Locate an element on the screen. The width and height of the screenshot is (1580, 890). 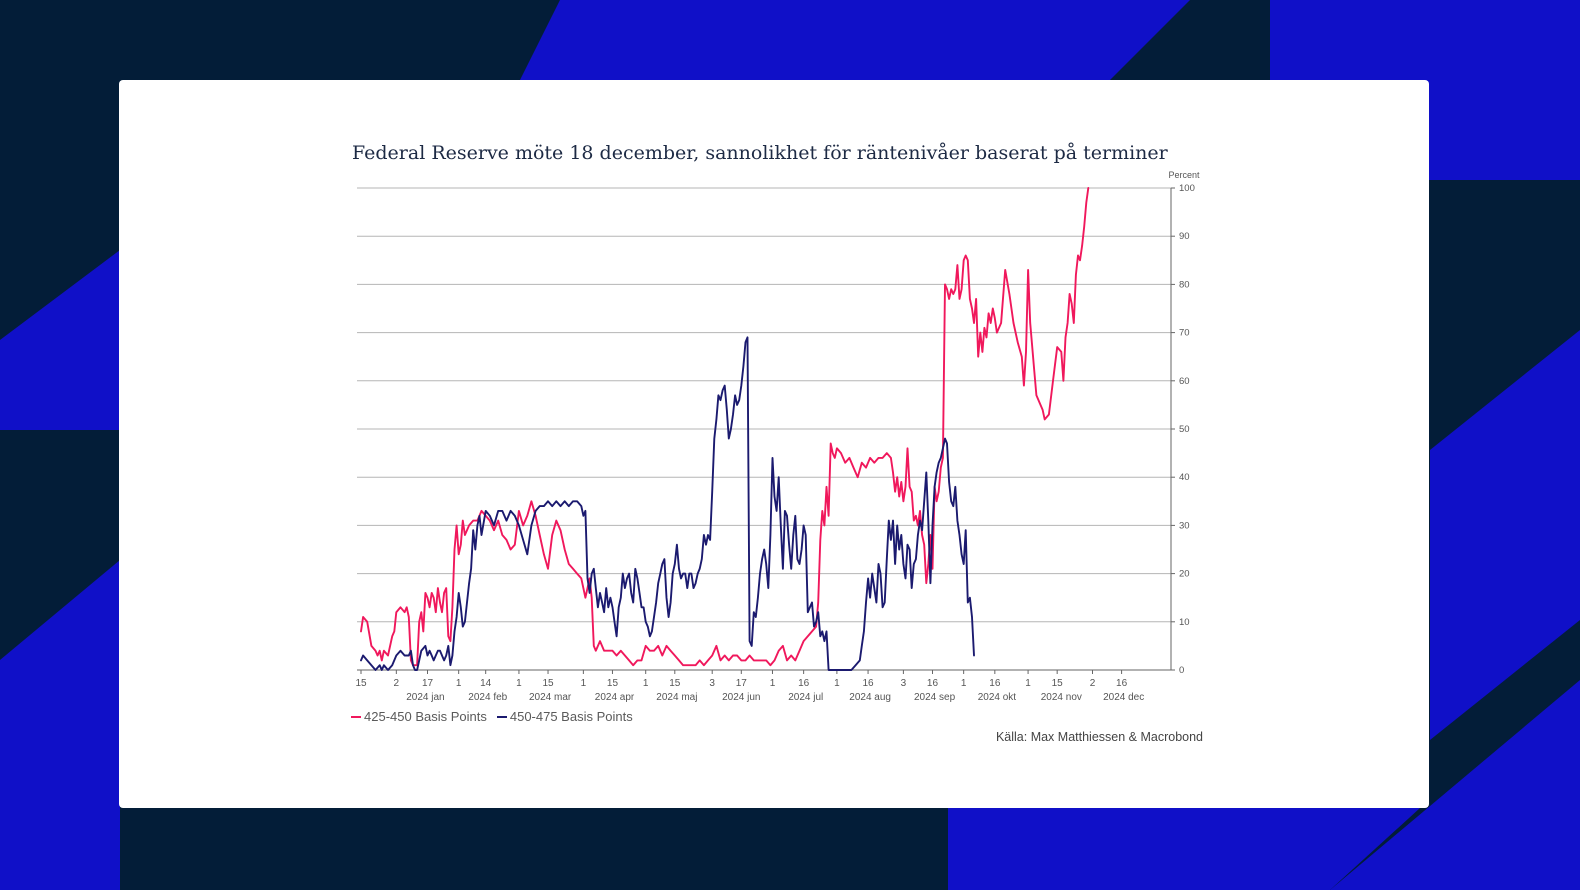
legend-item: 450-475 Basis Points is located at coordinates (564, 716).